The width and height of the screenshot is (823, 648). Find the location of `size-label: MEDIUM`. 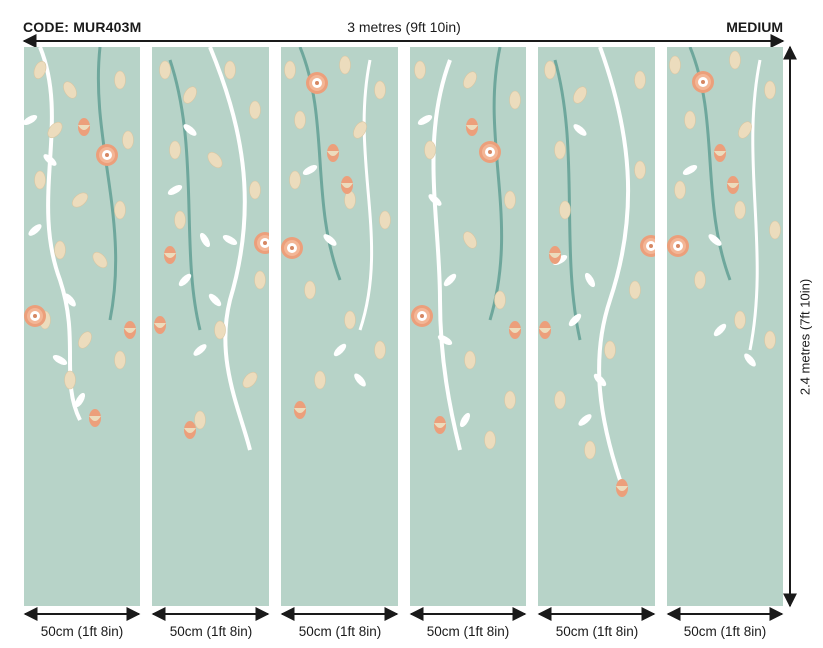

size-label: MEDIUM is located at coordinates (754, 27).